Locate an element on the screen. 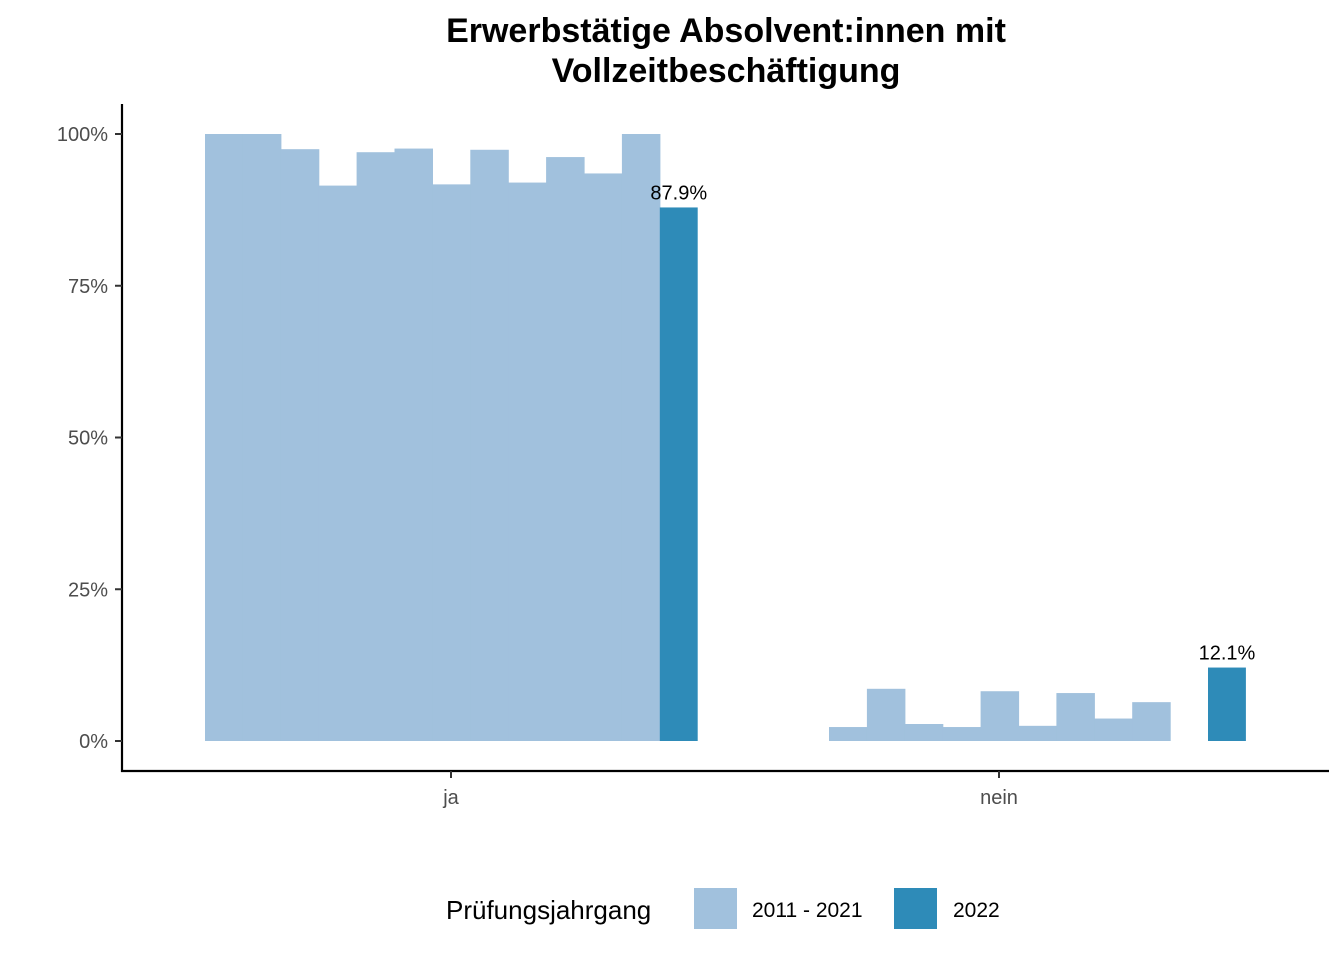 The height and width of the screenshot is (960, 1344). chart-title-line-2: Vollzeitbeschäftigung is located at coordinates (726, 71).